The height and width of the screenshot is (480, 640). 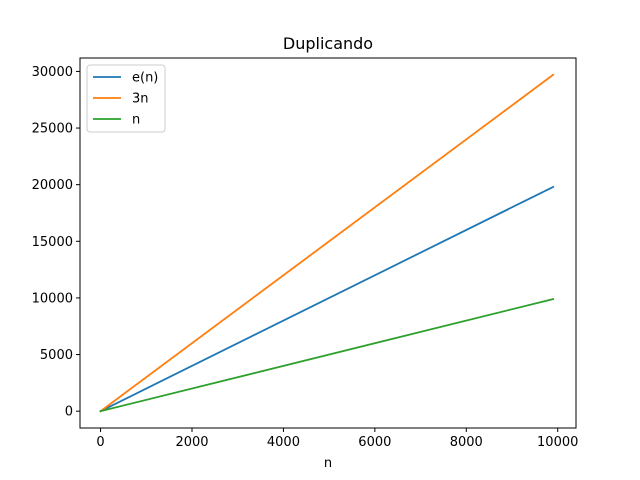 I want to click on x-tick-label: 0, so click(x=100, y=442).